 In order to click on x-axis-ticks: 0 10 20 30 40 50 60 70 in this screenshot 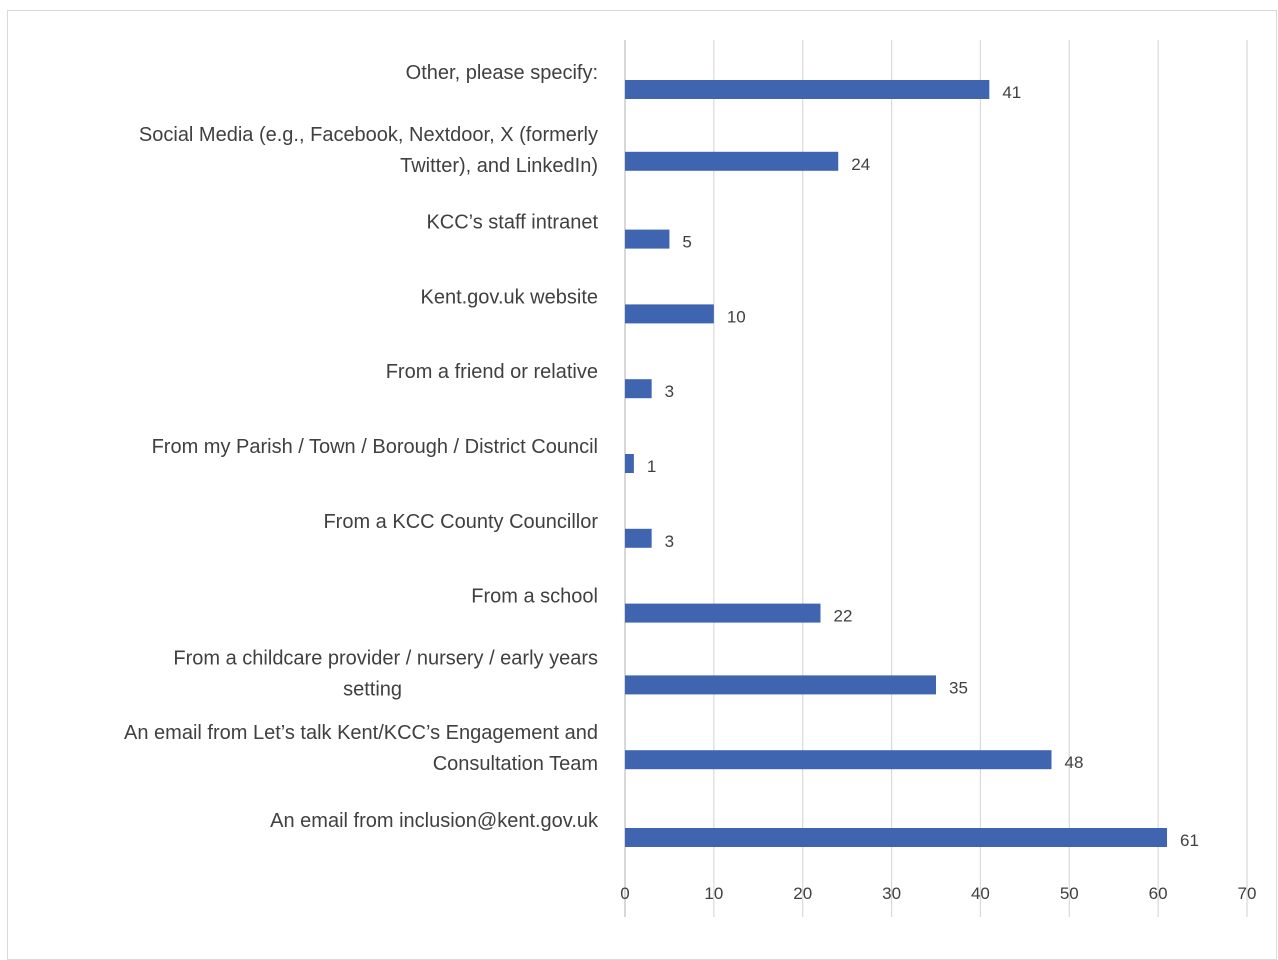, I will do `click(938, 893)`.